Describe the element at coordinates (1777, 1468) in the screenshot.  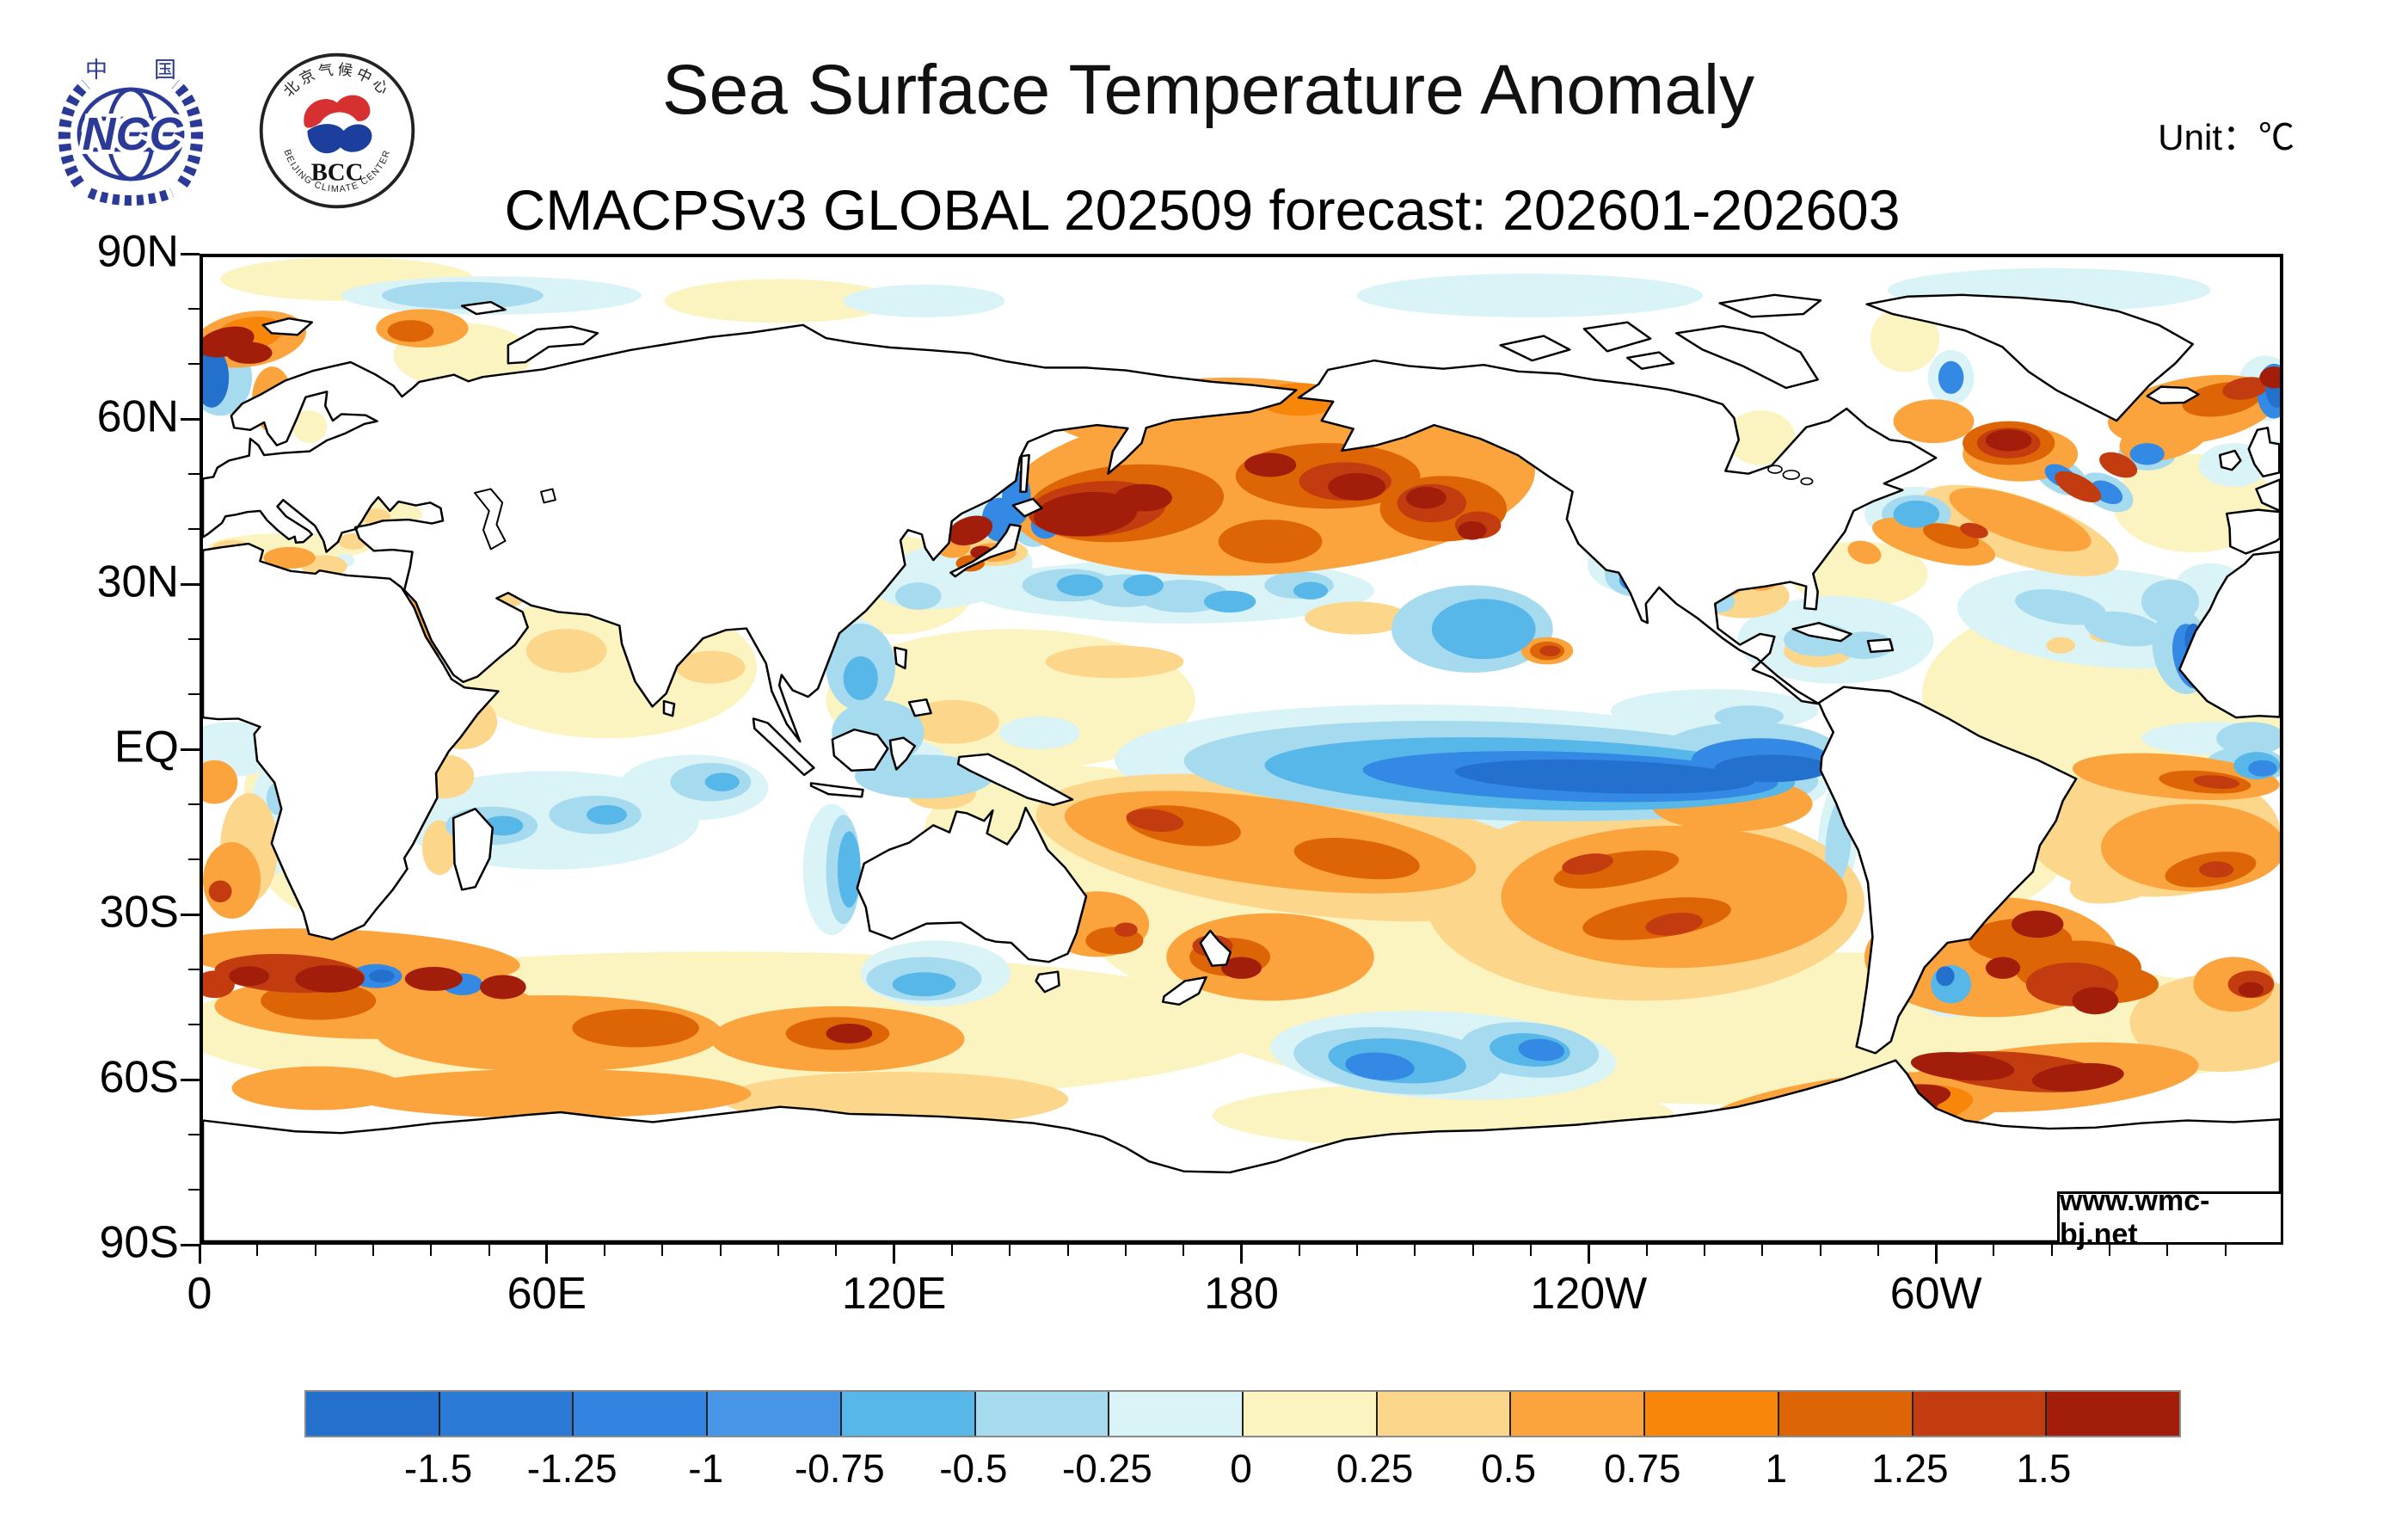
I see `colorbar-tick-label: 1` at that location.